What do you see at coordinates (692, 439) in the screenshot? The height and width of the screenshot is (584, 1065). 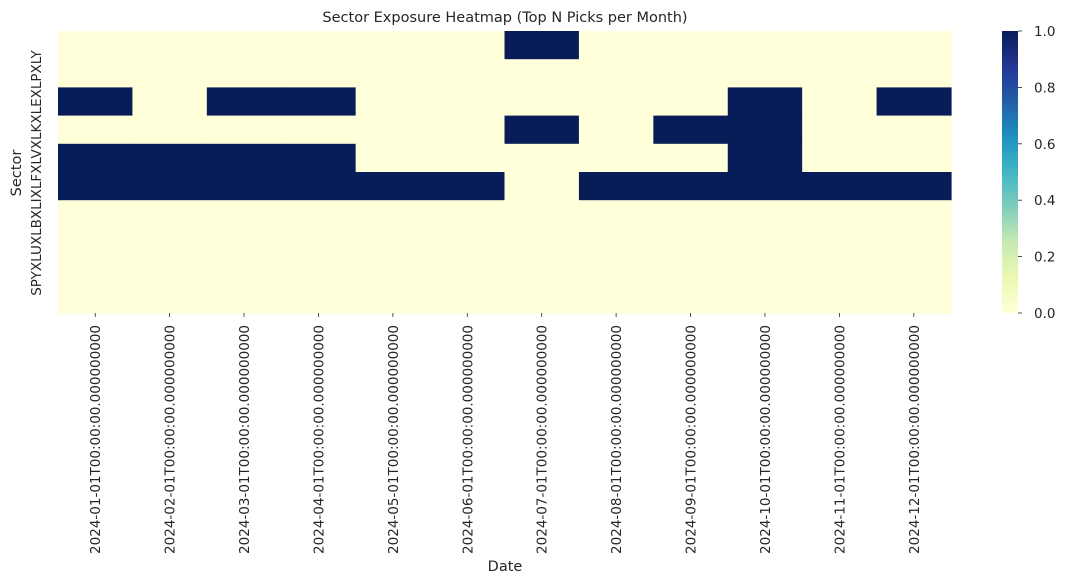 I see `x-tick-label: 2024-09-01T00:00:00.000000000` at bounding box center [692, 439].